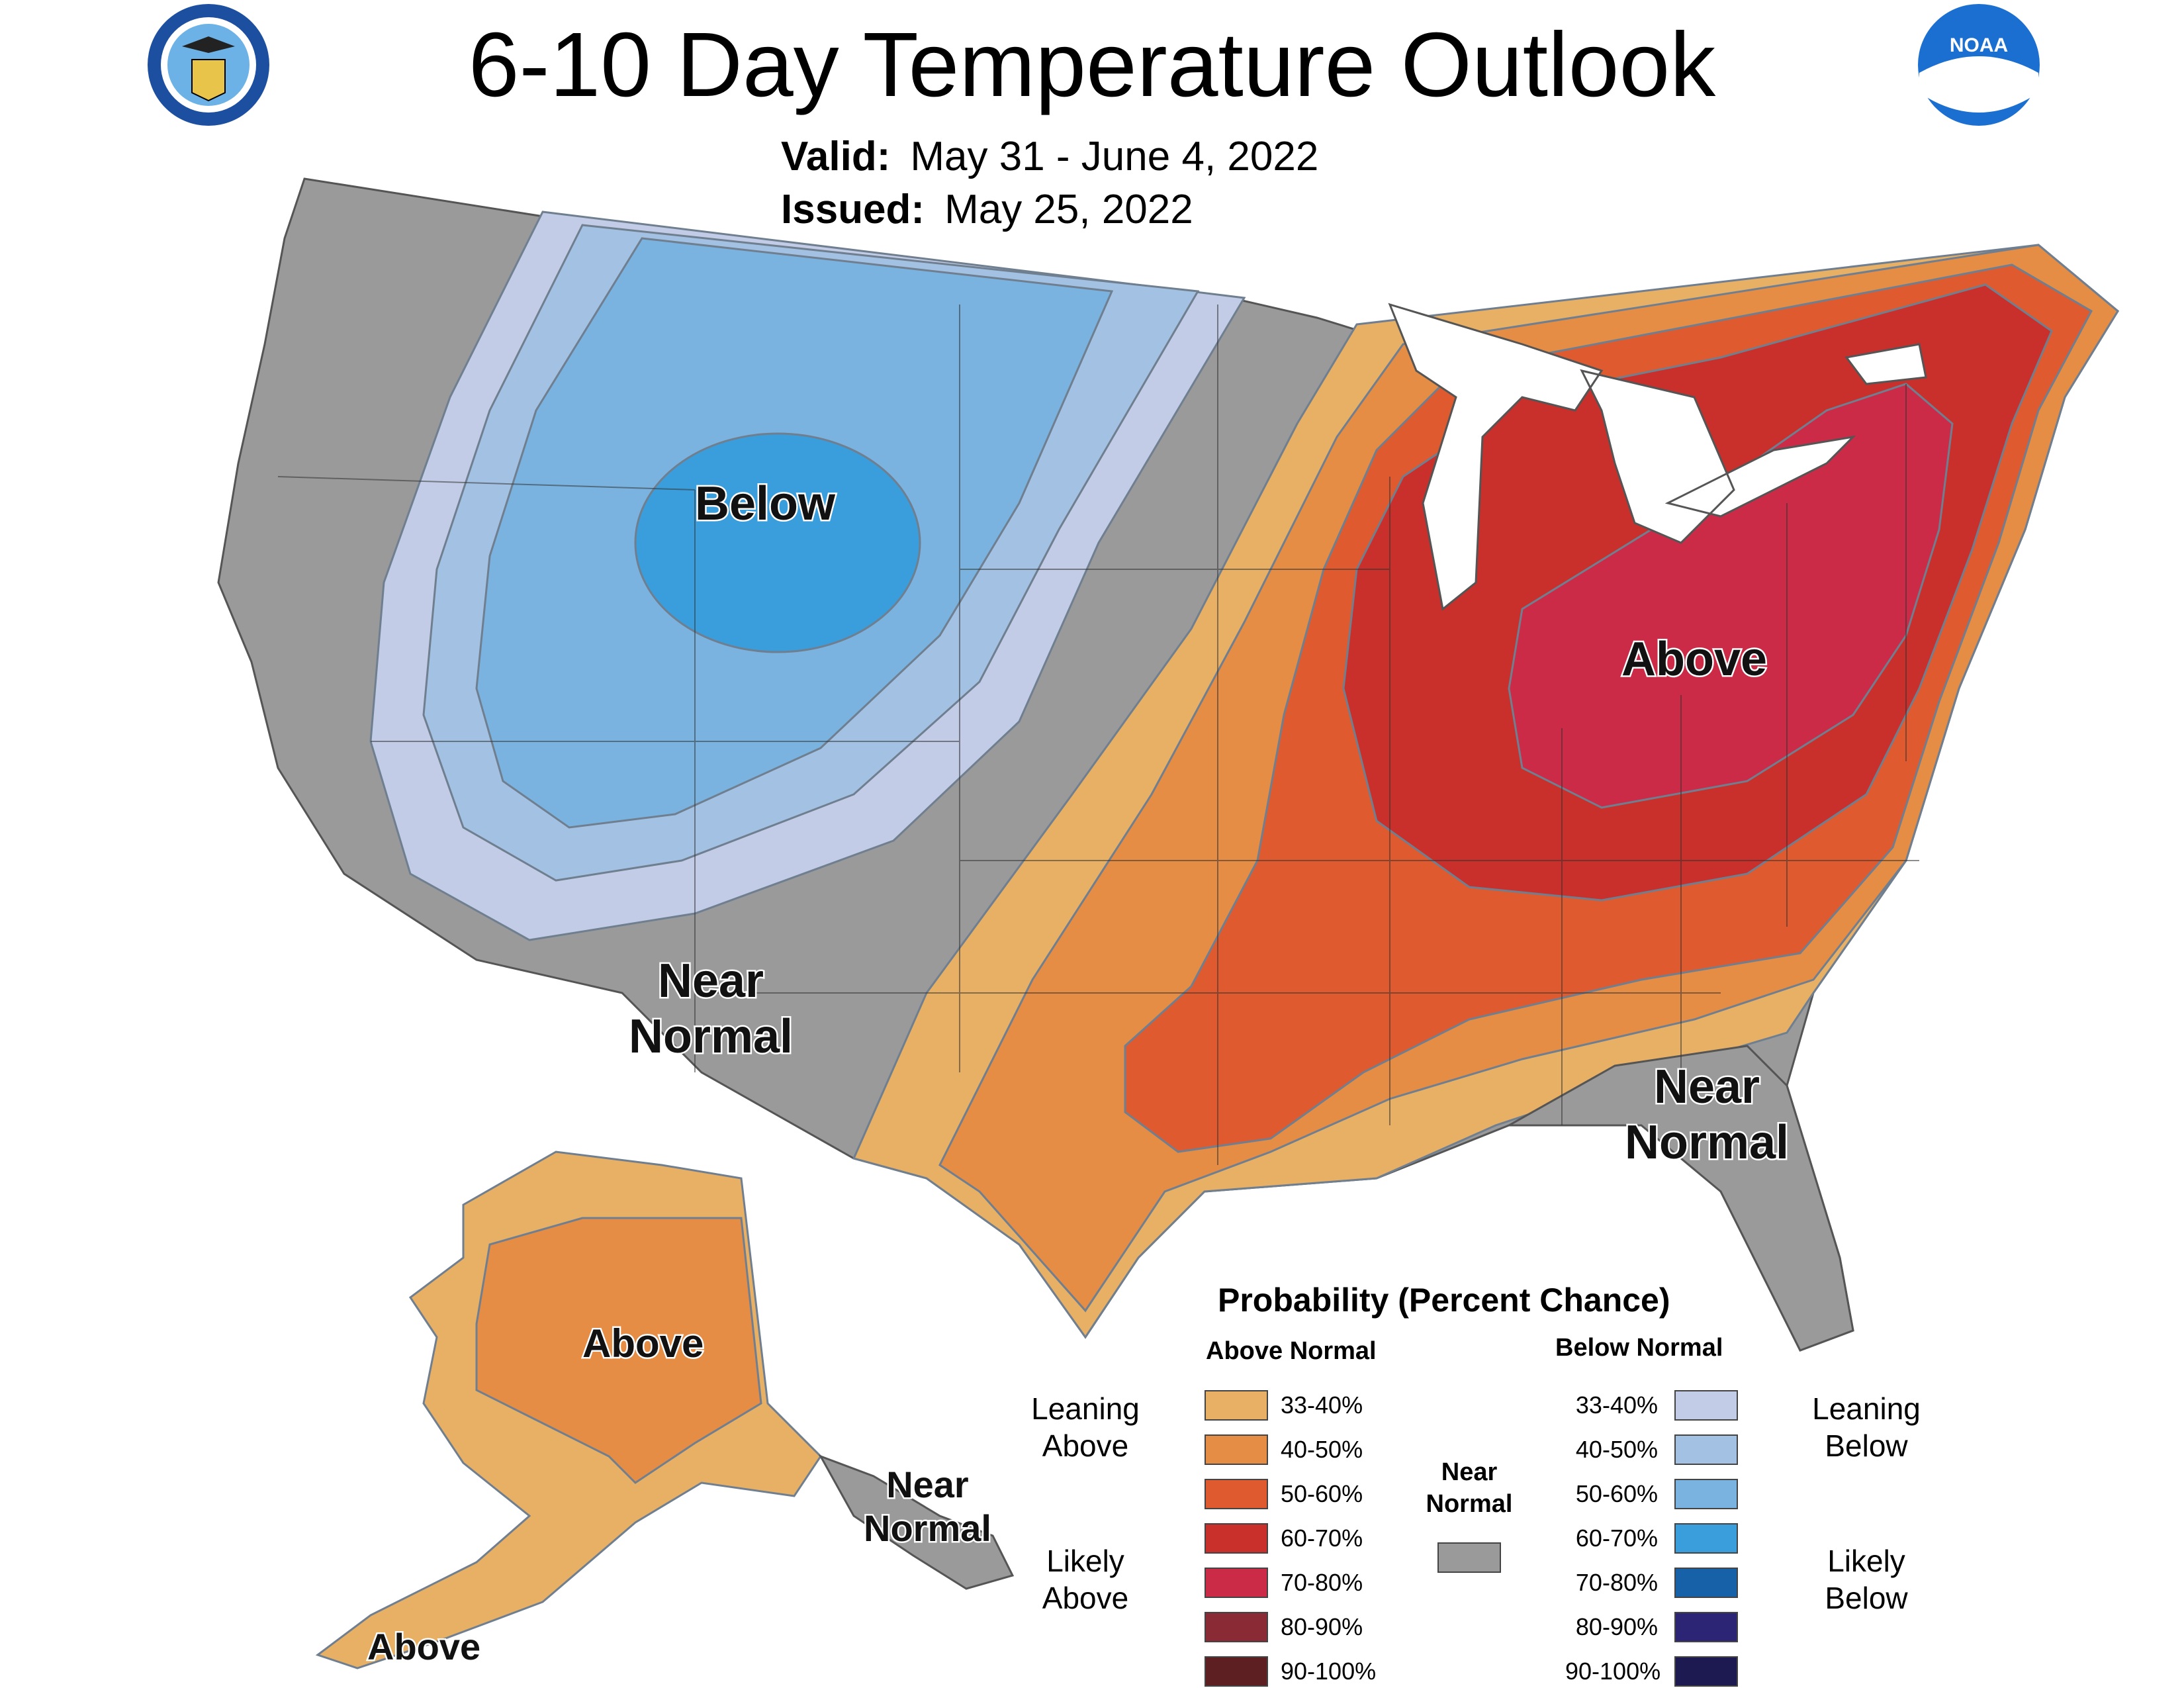 The image size is (2184, 1688). I want to click on legend-above-label-33-40: 33-40%, so click(1322, 1405).